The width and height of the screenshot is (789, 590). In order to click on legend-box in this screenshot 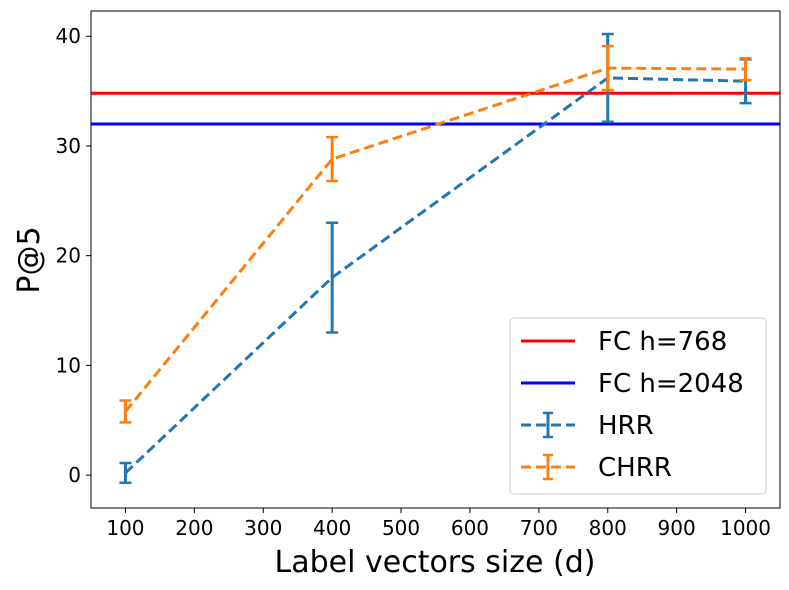, I will do `click(638, 406)`.